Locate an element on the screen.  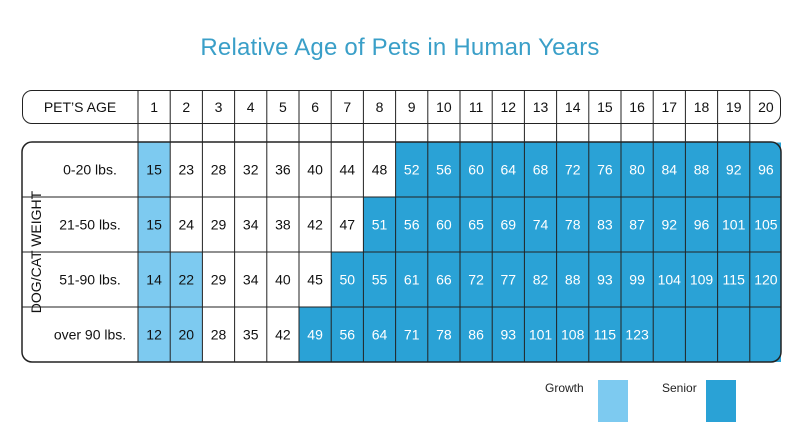
cell-fill-r3-age1 is located at coordinates (154, 279).